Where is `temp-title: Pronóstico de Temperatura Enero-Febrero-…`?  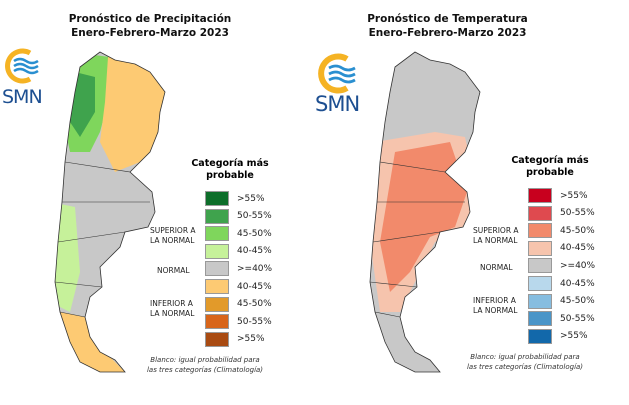
temp-title: Pronóstico de Temperatura Enero-Febrero-… is located at coordinates (447, 26).